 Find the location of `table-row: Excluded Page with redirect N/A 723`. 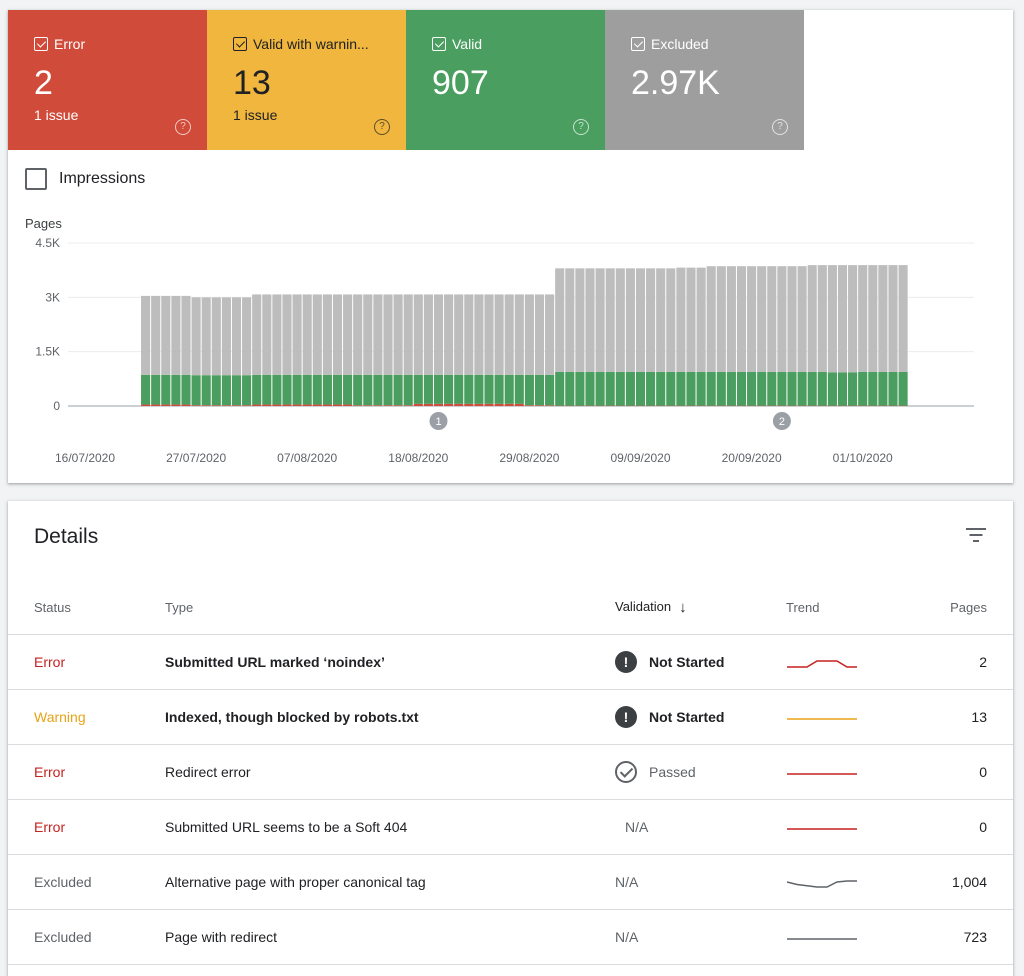

table-row: Excluded Page with redirect N/A 723 is located at coordinates (510, 937).